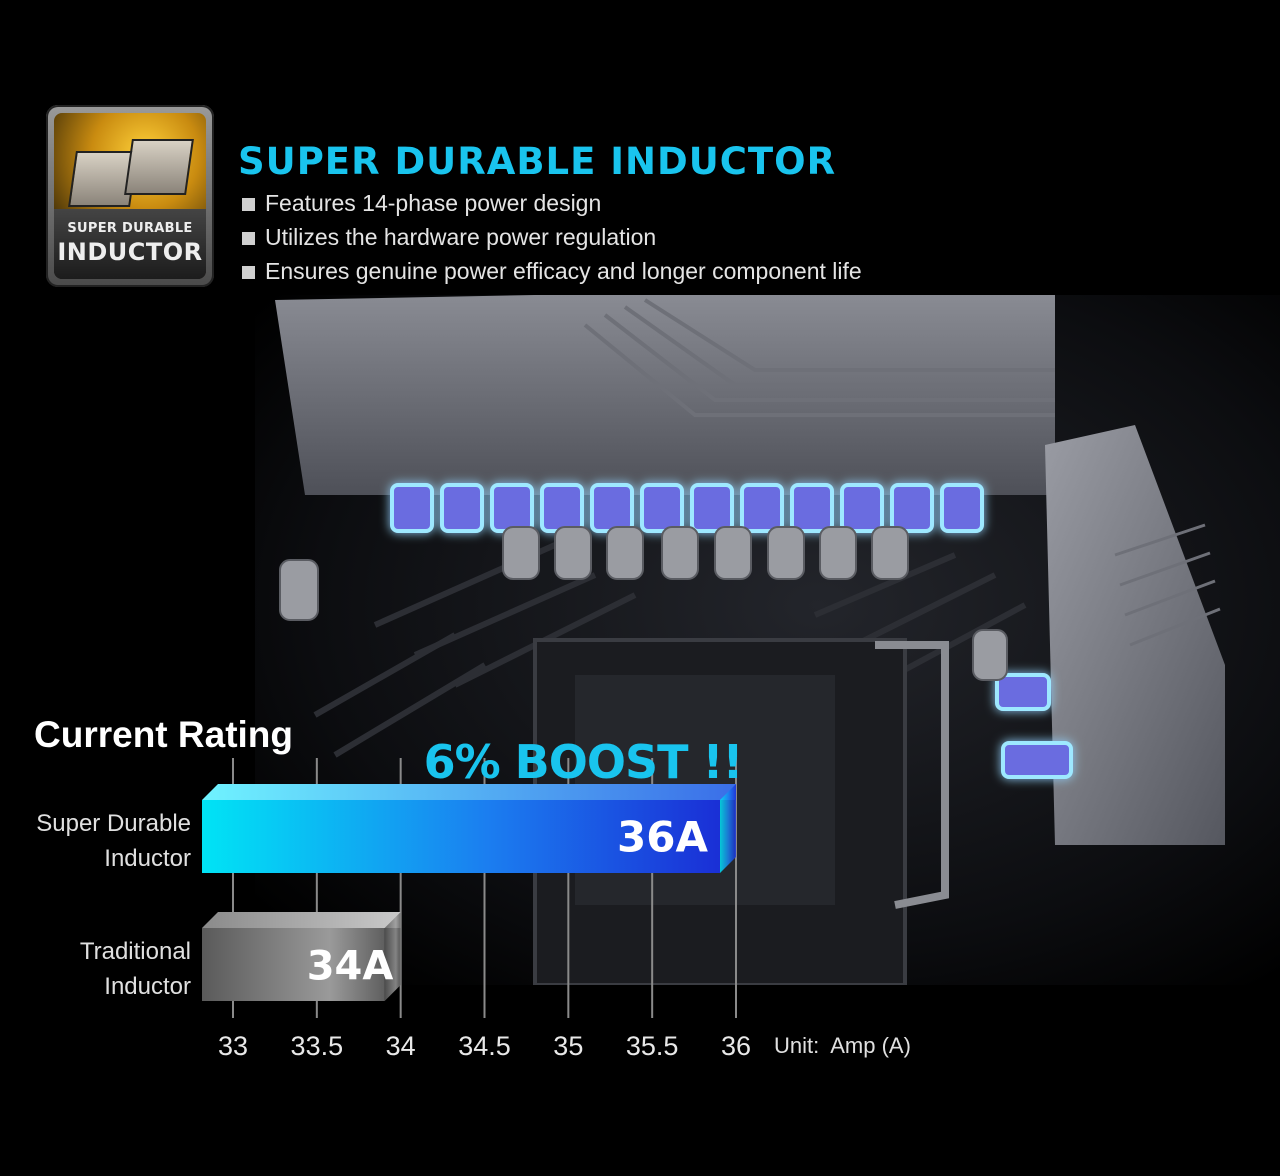  I want to click on super-durable-inductor-badge: SUPER DURABLE INDUCTOR, so click(130, 196).